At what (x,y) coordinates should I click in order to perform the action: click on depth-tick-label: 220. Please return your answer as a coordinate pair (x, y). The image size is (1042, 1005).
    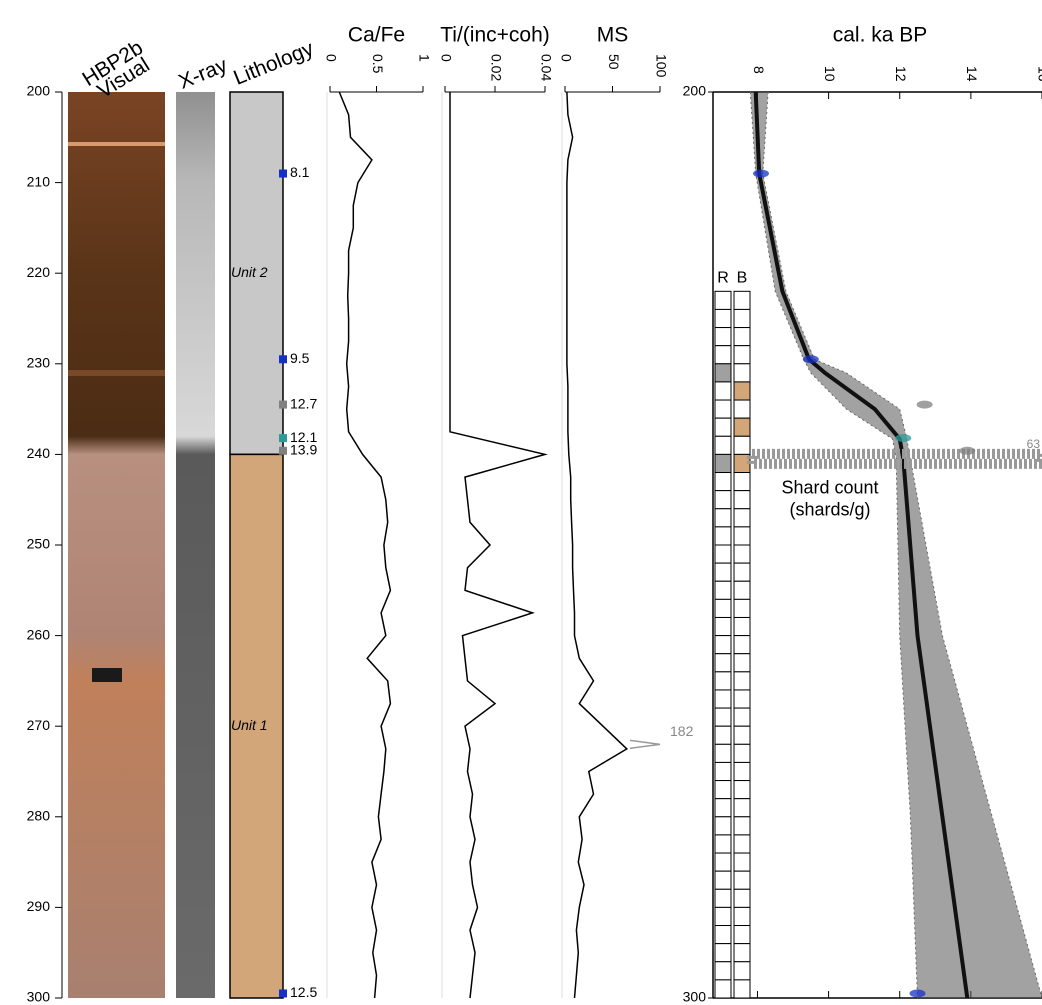
    Looking at the image, I should click on (39, 272).